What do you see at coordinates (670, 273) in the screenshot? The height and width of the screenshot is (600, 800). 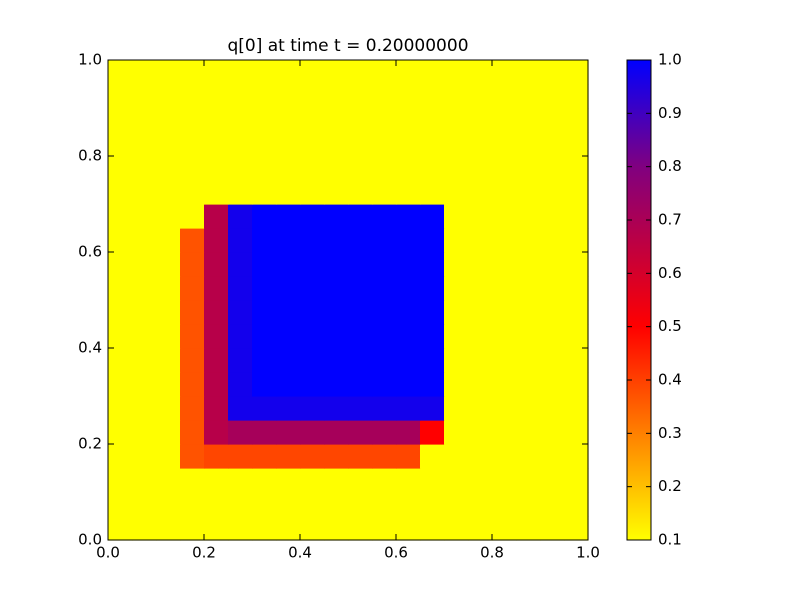 I see `colorbar-tick-label: 0.6` at bounding box center [670, 273].